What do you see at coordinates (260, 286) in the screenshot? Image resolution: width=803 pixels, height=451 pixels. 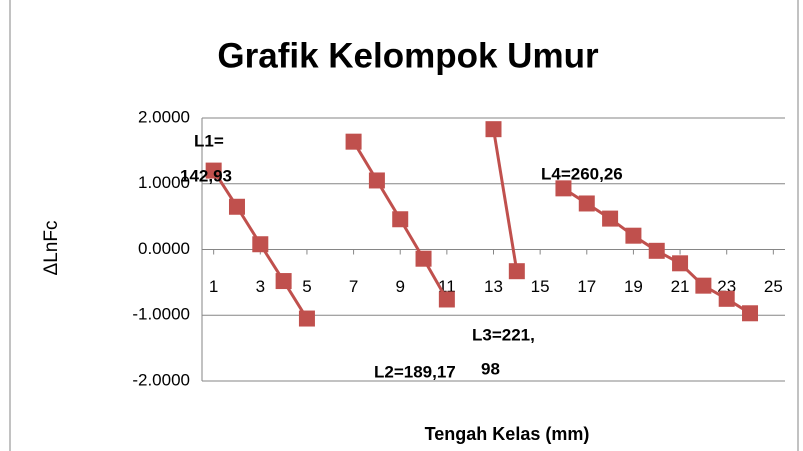 I see `x-tick-label: 3` at bounding box center [260, 286].